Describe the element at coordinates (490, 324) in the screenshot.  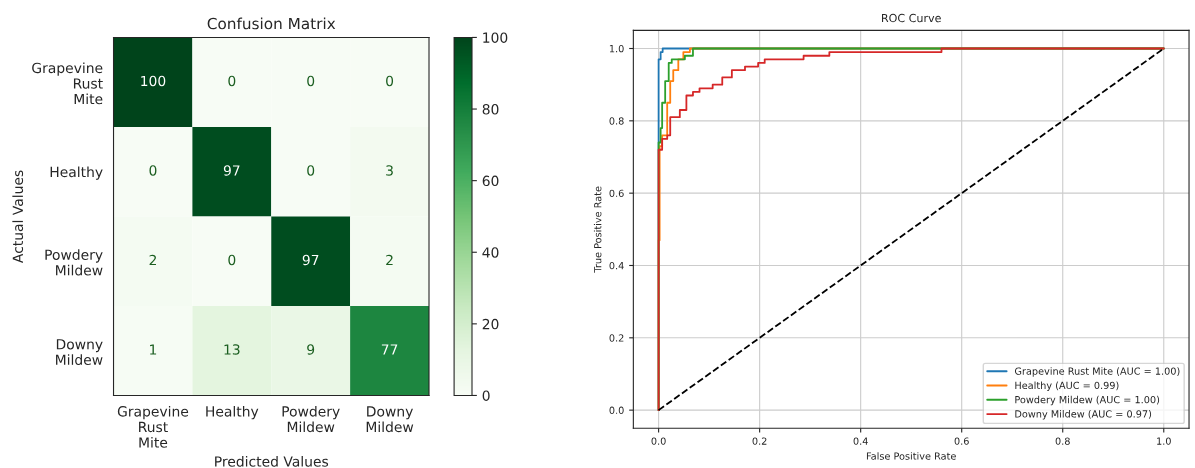
I see `color-bar-label: 20` at that location.